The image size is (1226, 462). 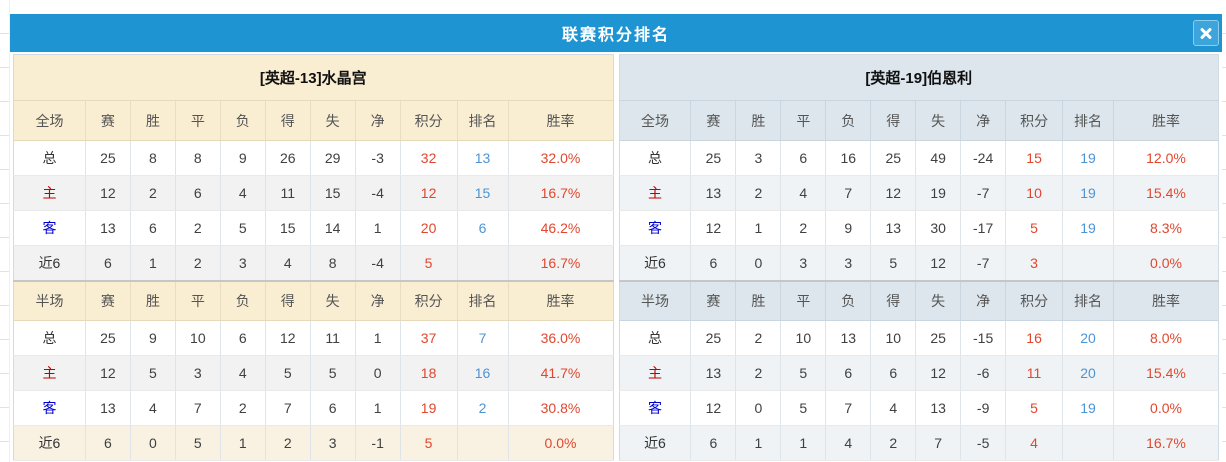 I want to click on col-header-stat: 平, so click(x=803, y=120).